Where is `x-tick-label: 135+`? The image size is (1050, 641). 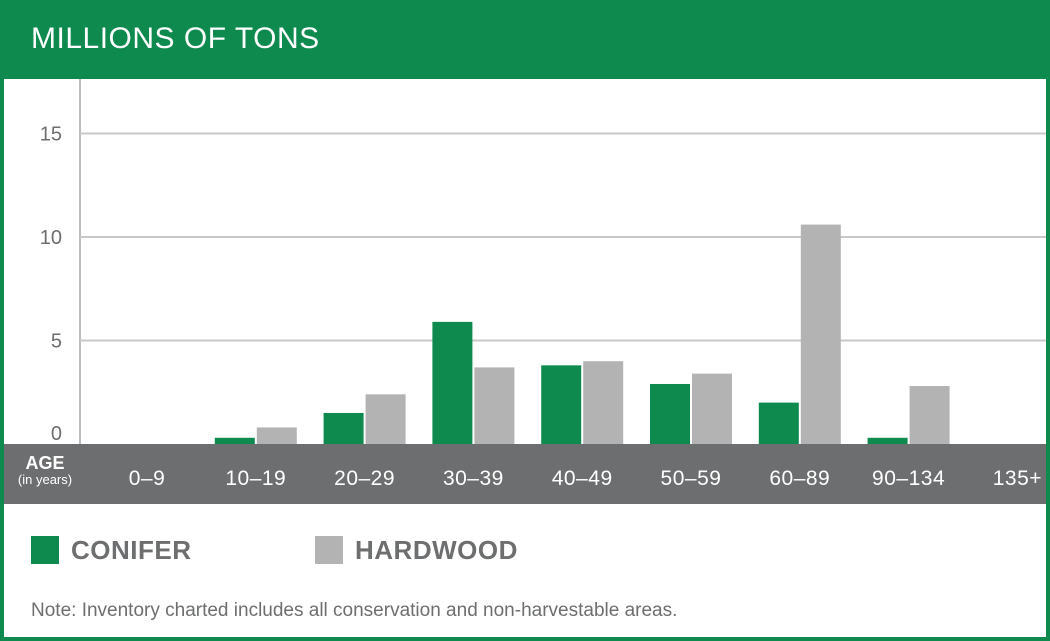
x-tick-label: 135+ is located at coordinates (1017, 478).